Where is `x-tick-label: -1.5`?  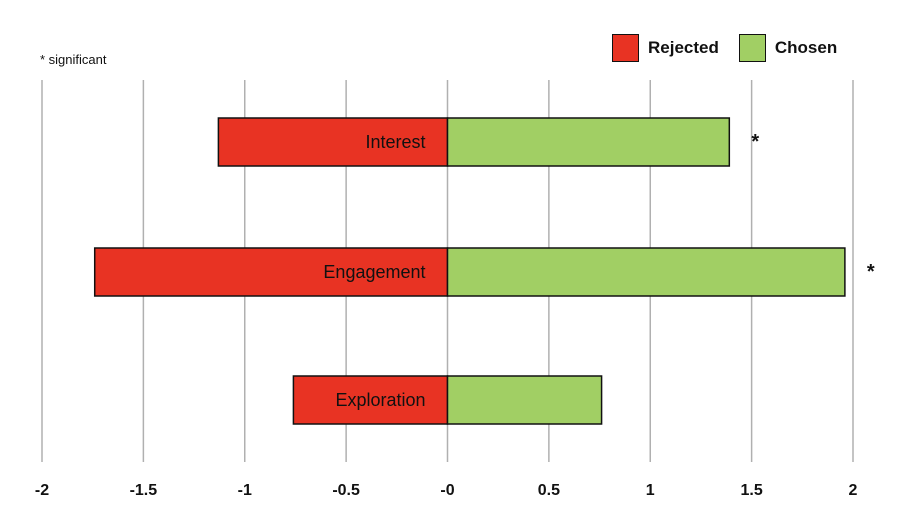
x-tick-label: -1.5 is located at coordinates (144, 490).